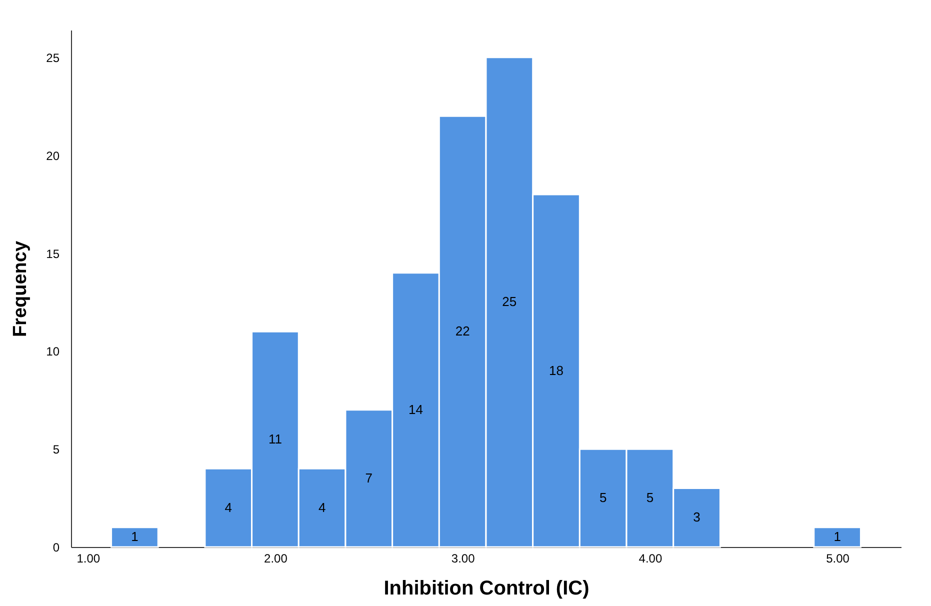 This screenshot has width=931, height=606. What do you see at coordinates (56, 547) in the screenshot?
I see `y-tick-label: 0` at bounding box center [56, 547].